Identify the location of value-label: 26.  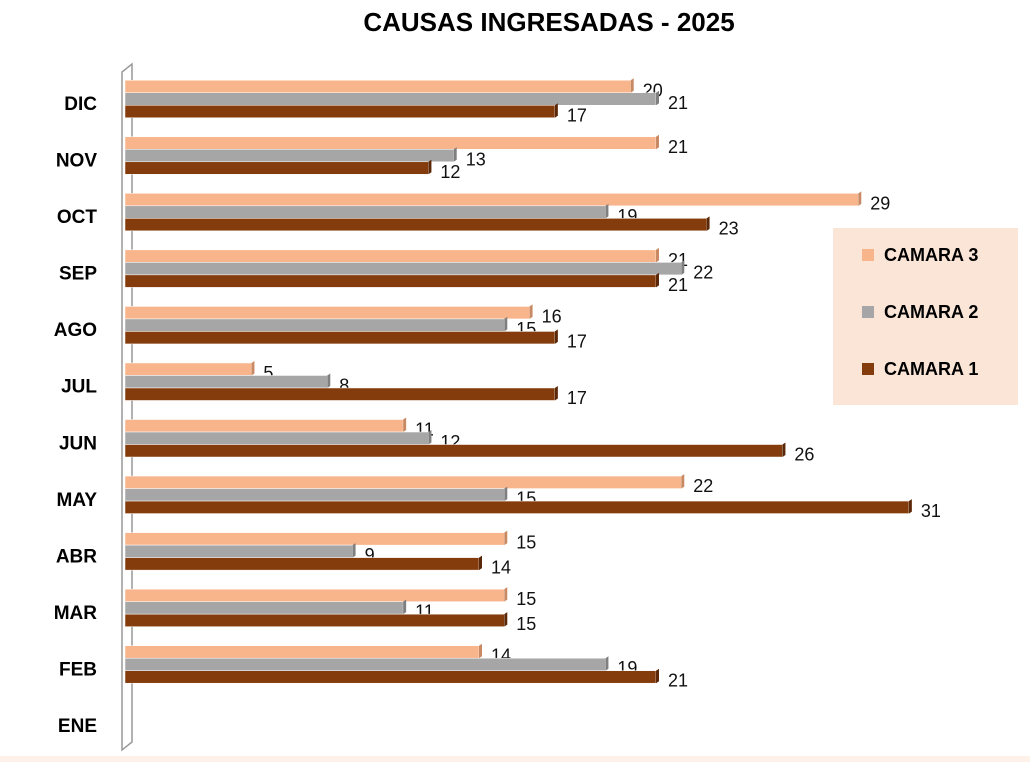
(804, 455).